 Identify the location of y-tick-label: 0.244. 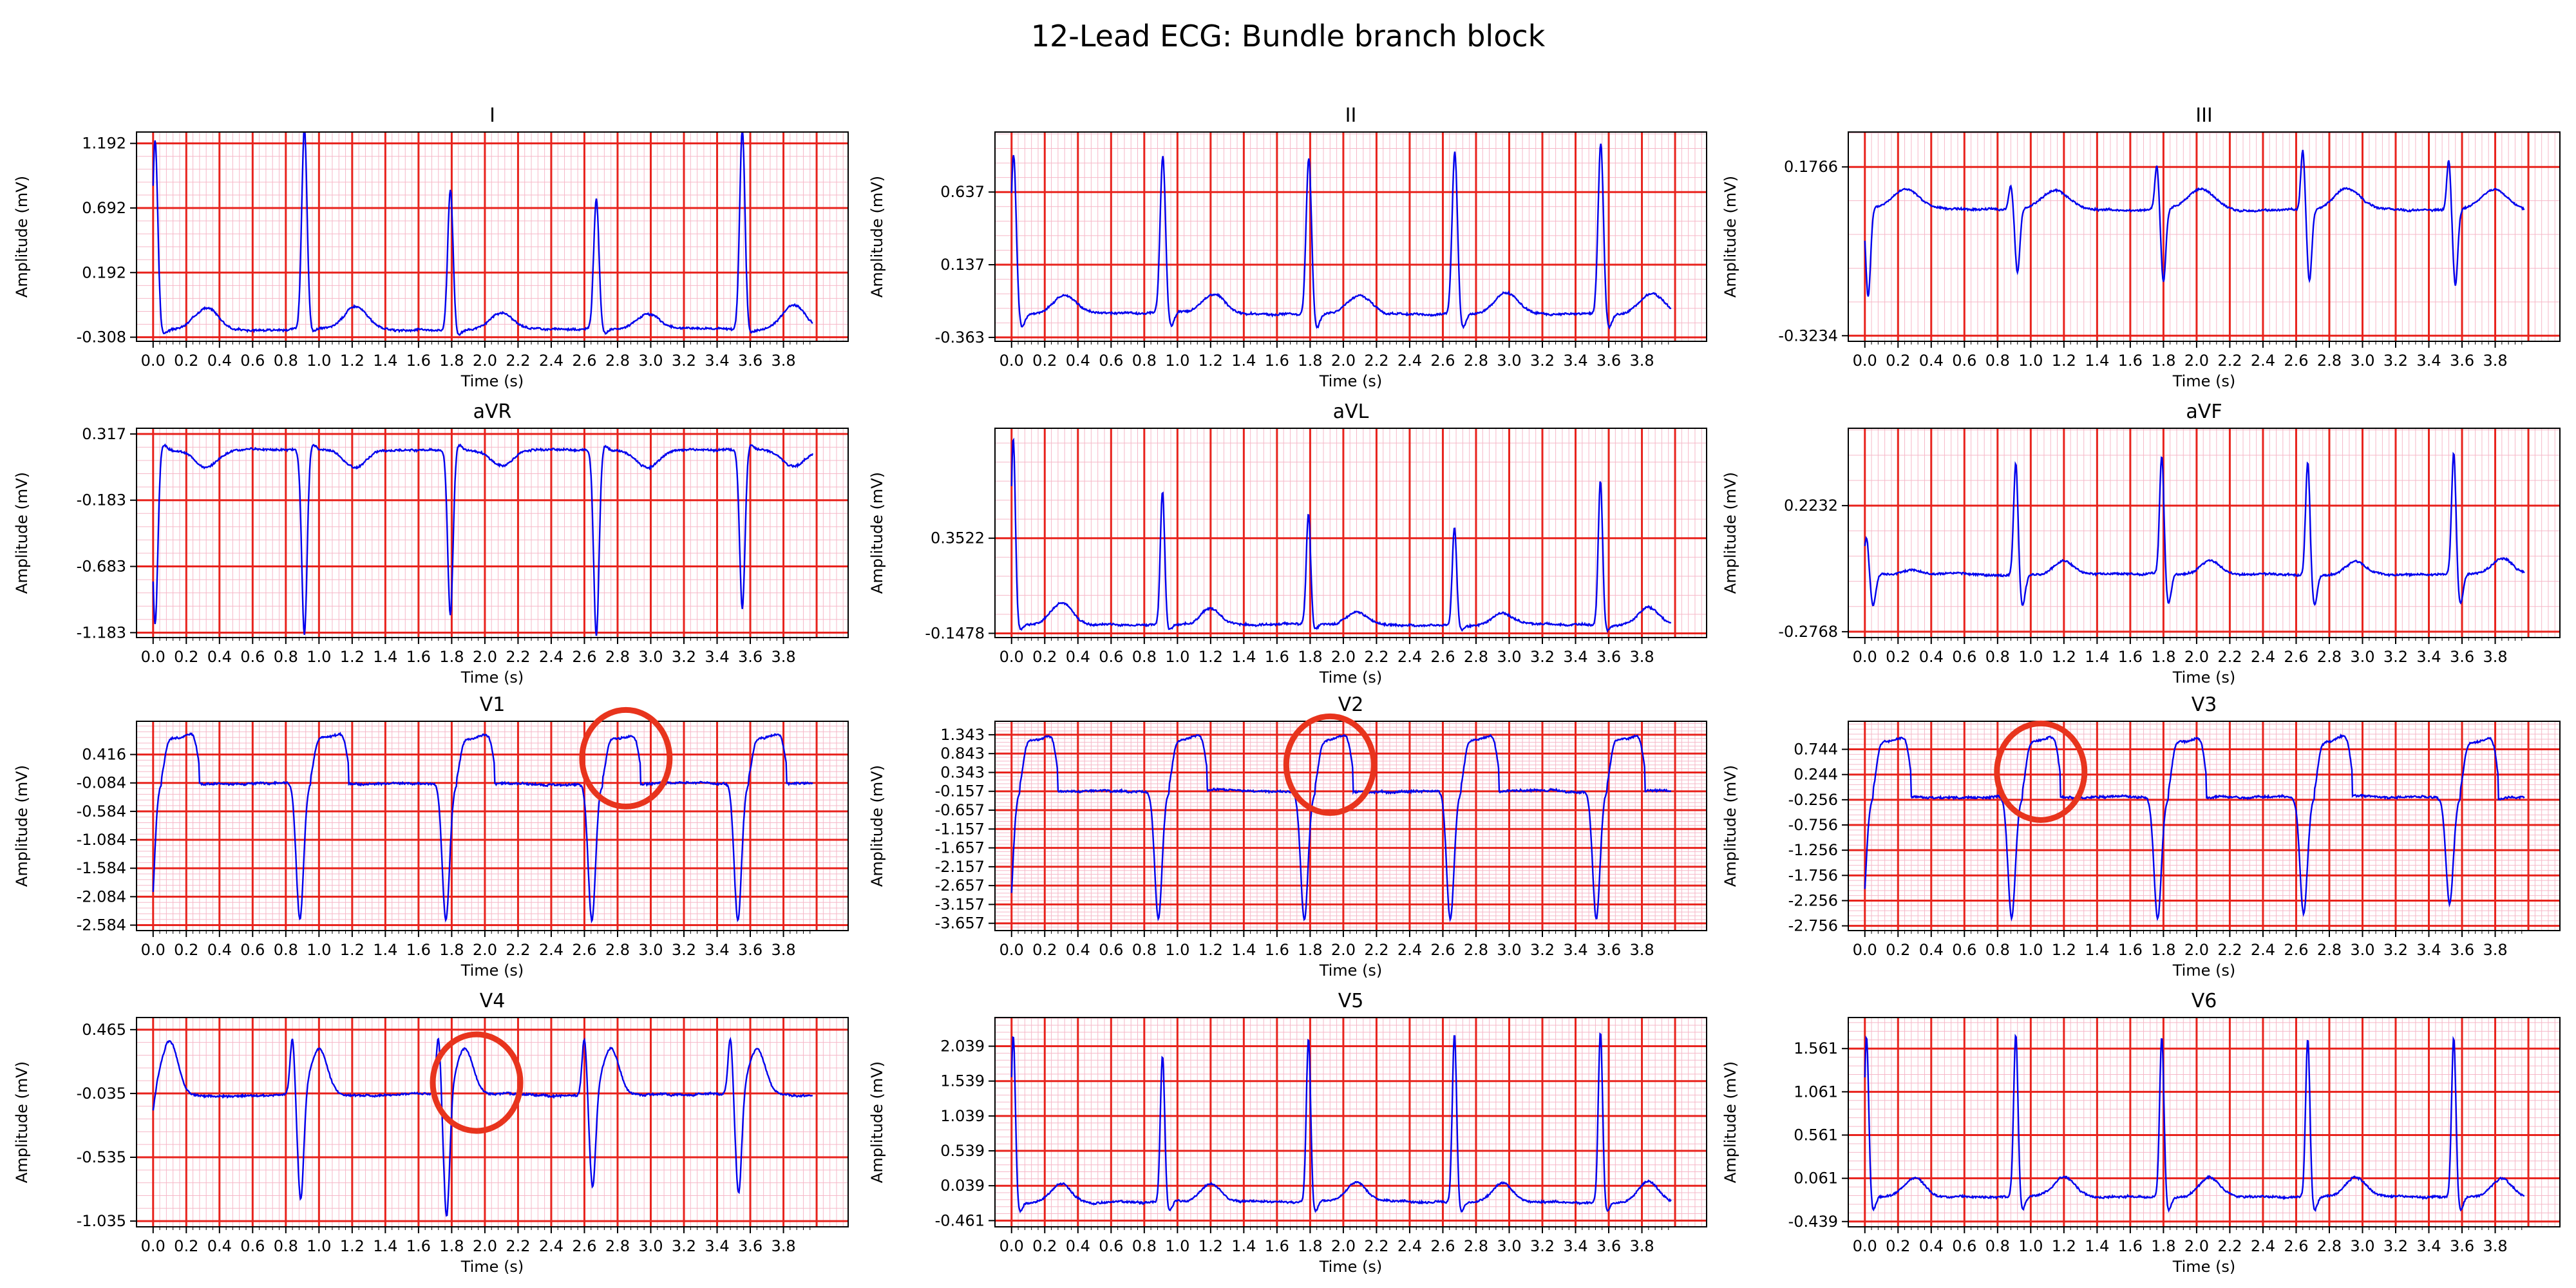
(1816, 775).